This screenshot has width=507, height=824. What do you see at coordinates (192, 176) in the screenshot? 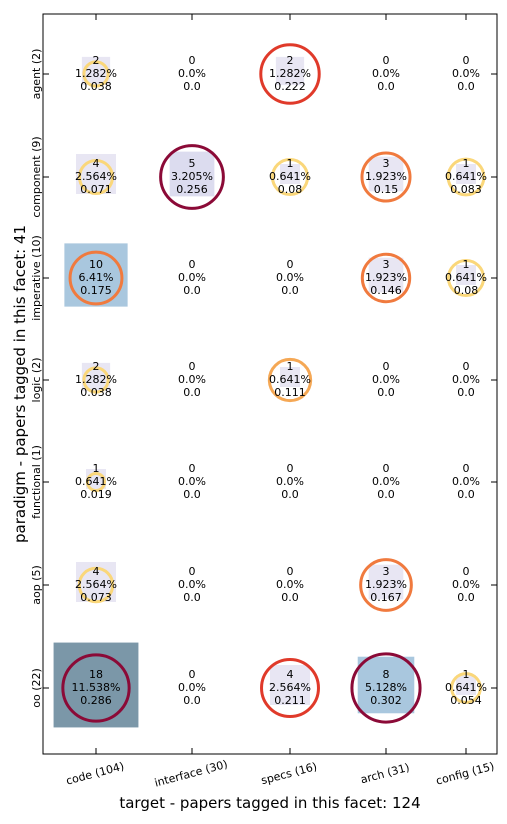
I see `cell-percent-label: 3.205%` at bounding box center [192, 176].